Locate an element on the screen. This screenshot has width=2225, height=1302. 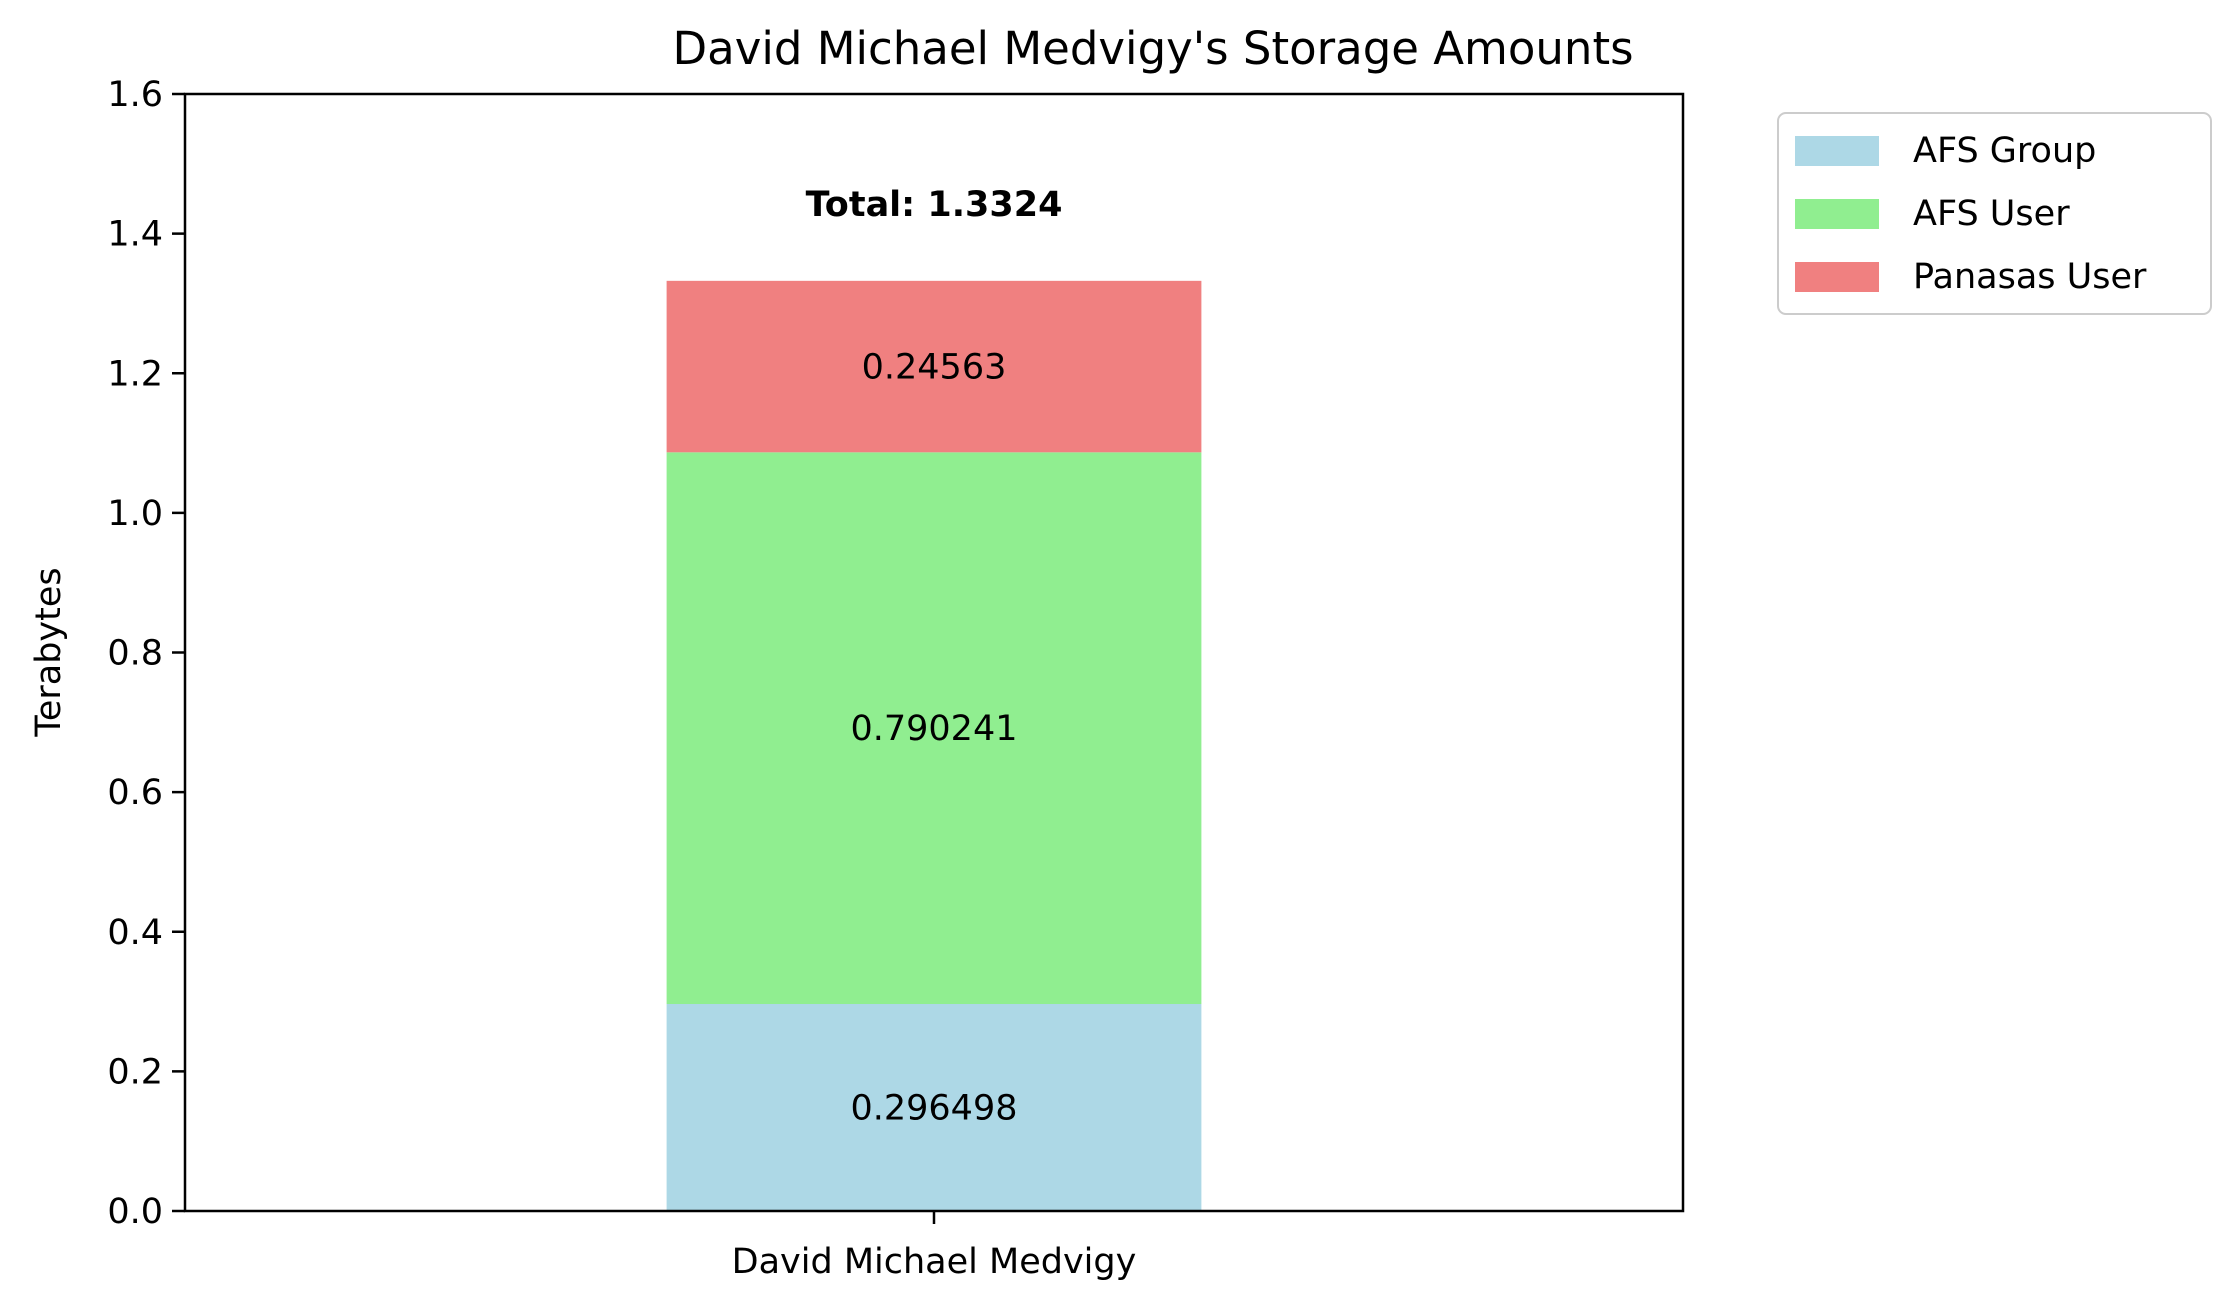
bar-segment-afs-user is located at coordinates (934, 728).